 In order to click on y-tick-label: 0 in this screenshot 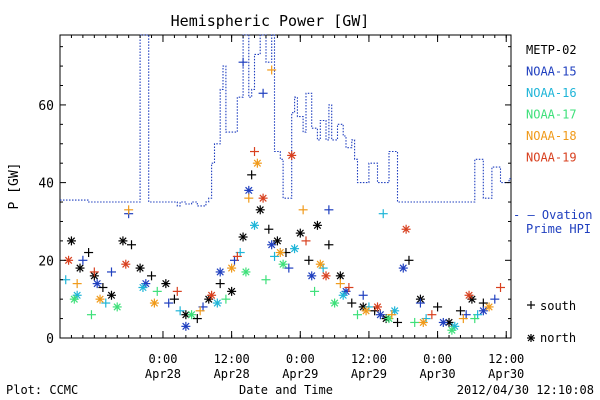, I will do `click(50, 339)`.